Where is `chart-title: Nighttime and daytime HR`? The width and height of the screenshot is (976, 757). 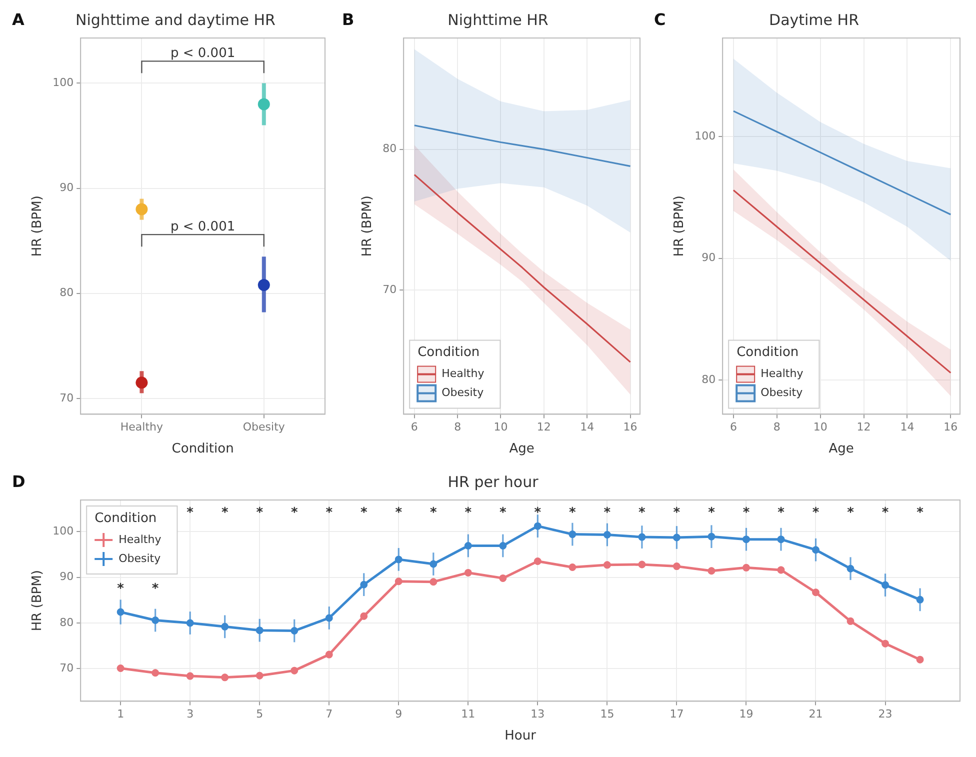
chart-title: Nighttime and daytime HR is located at coordinates (176, 19).